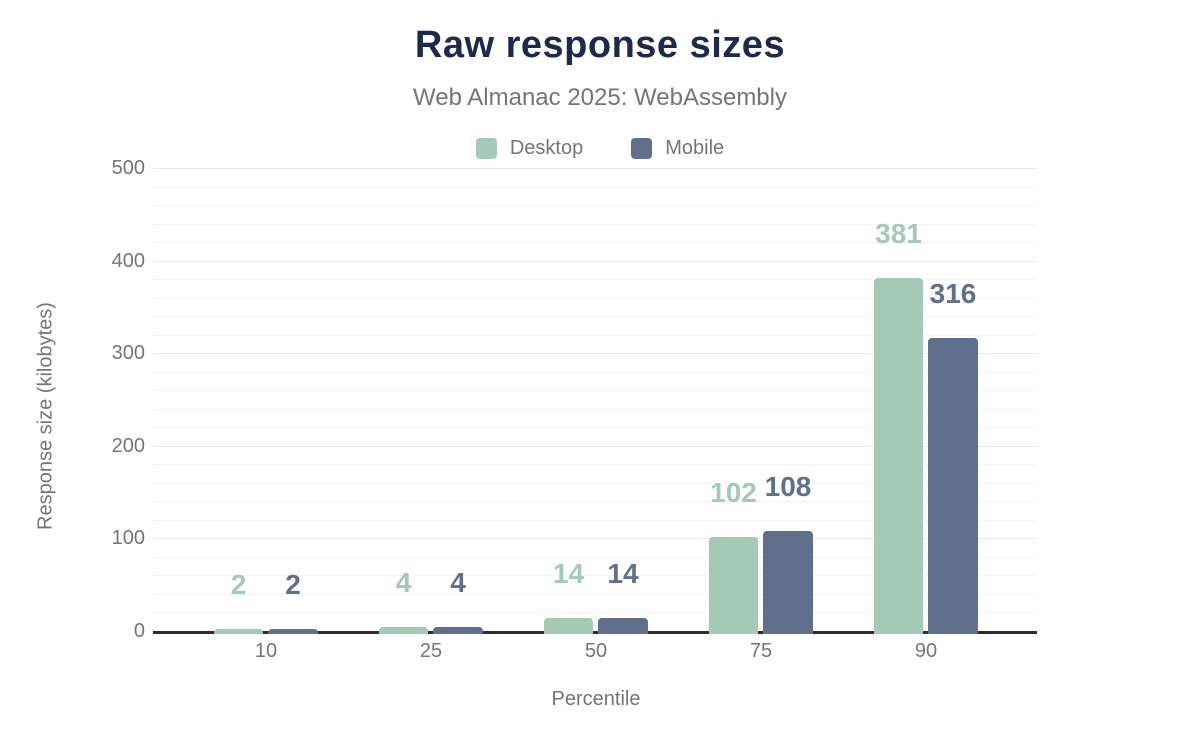  What do you see at coordinates (266, 651) in the screenshot?
I see `x-tick-label-10: 10` at bounding box center [266, 651].